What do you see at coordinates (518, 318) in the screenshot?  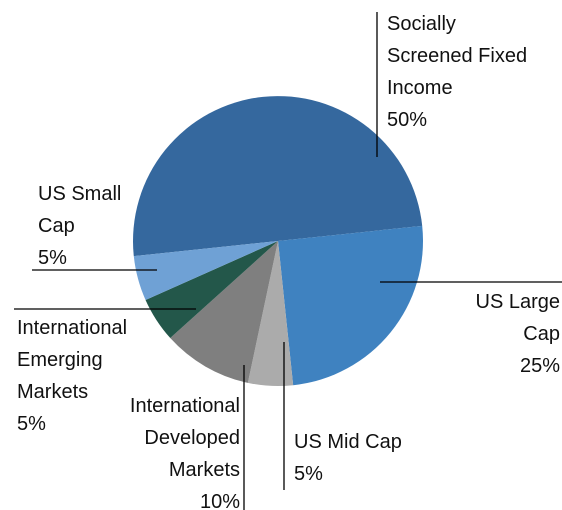 I see `category-name: US Large Cap` at bounding box center [518, 318].